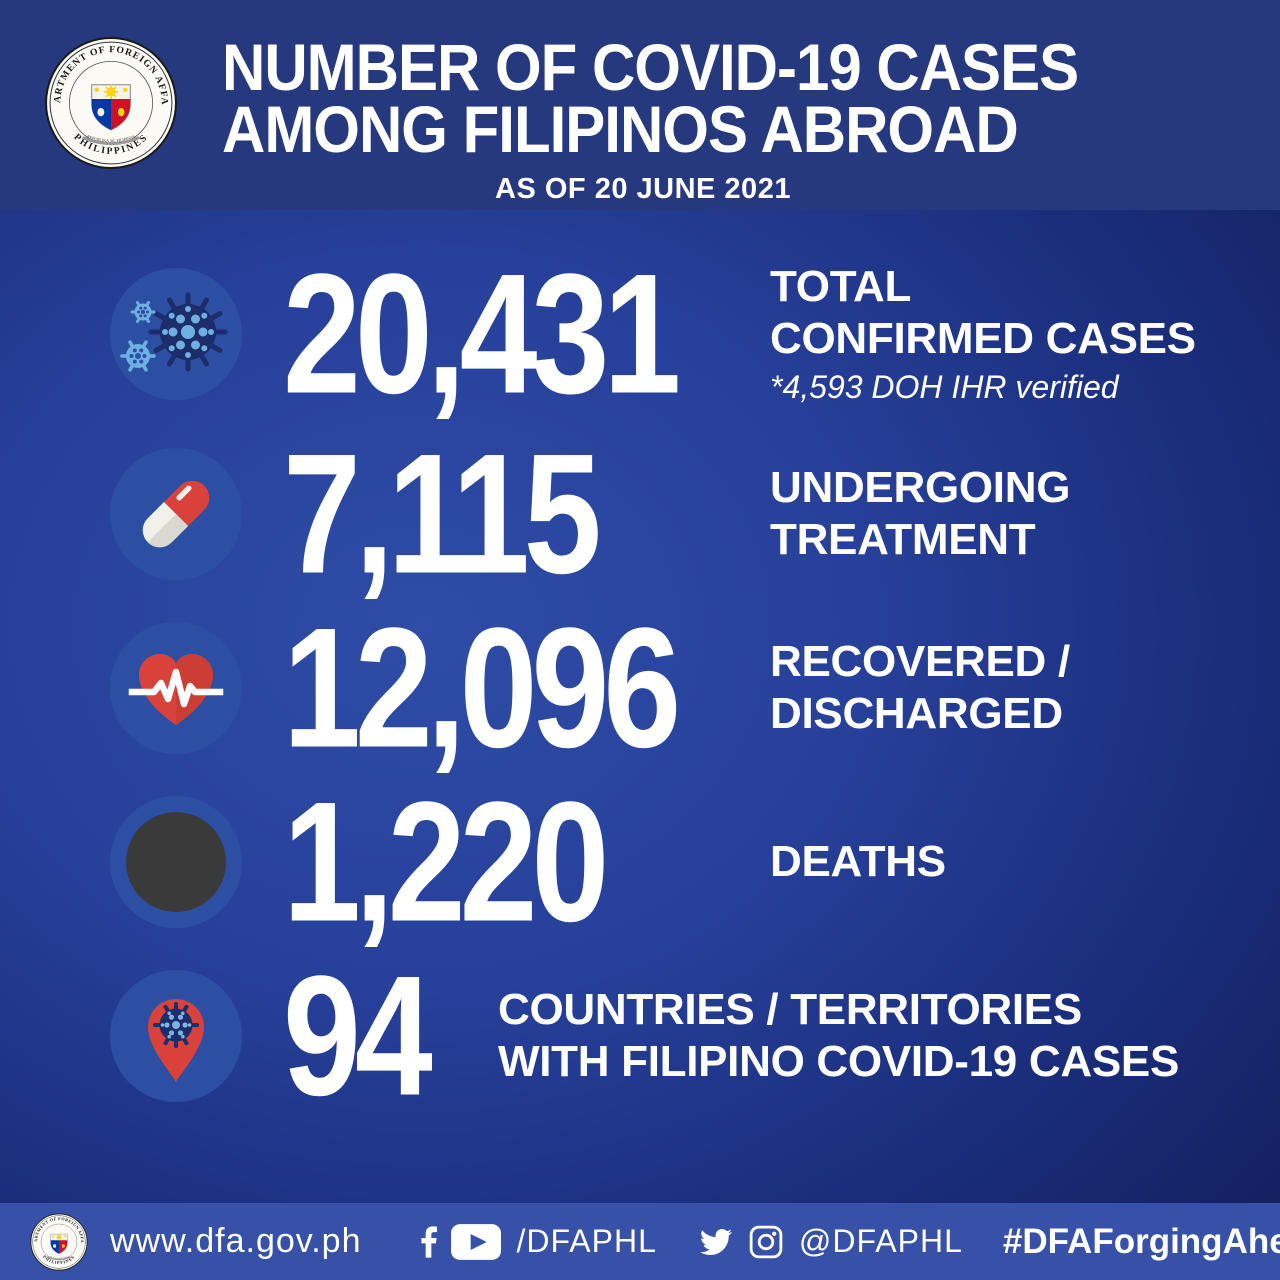 This screenshot has height=1280, width=1280. Describe the element at coordinates (858, 862) in the screenshot. I see `stat-label-deaths: DEATHS` at that location.